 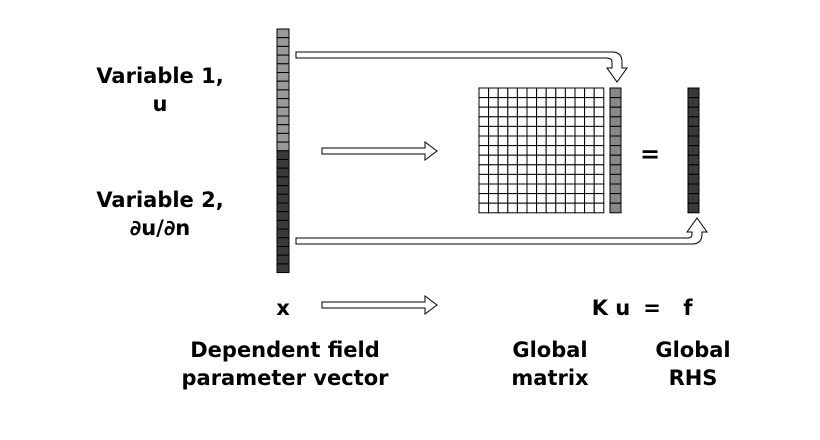 I want to click on rhs-caption-line1: Global, so click(x=693, y=350).